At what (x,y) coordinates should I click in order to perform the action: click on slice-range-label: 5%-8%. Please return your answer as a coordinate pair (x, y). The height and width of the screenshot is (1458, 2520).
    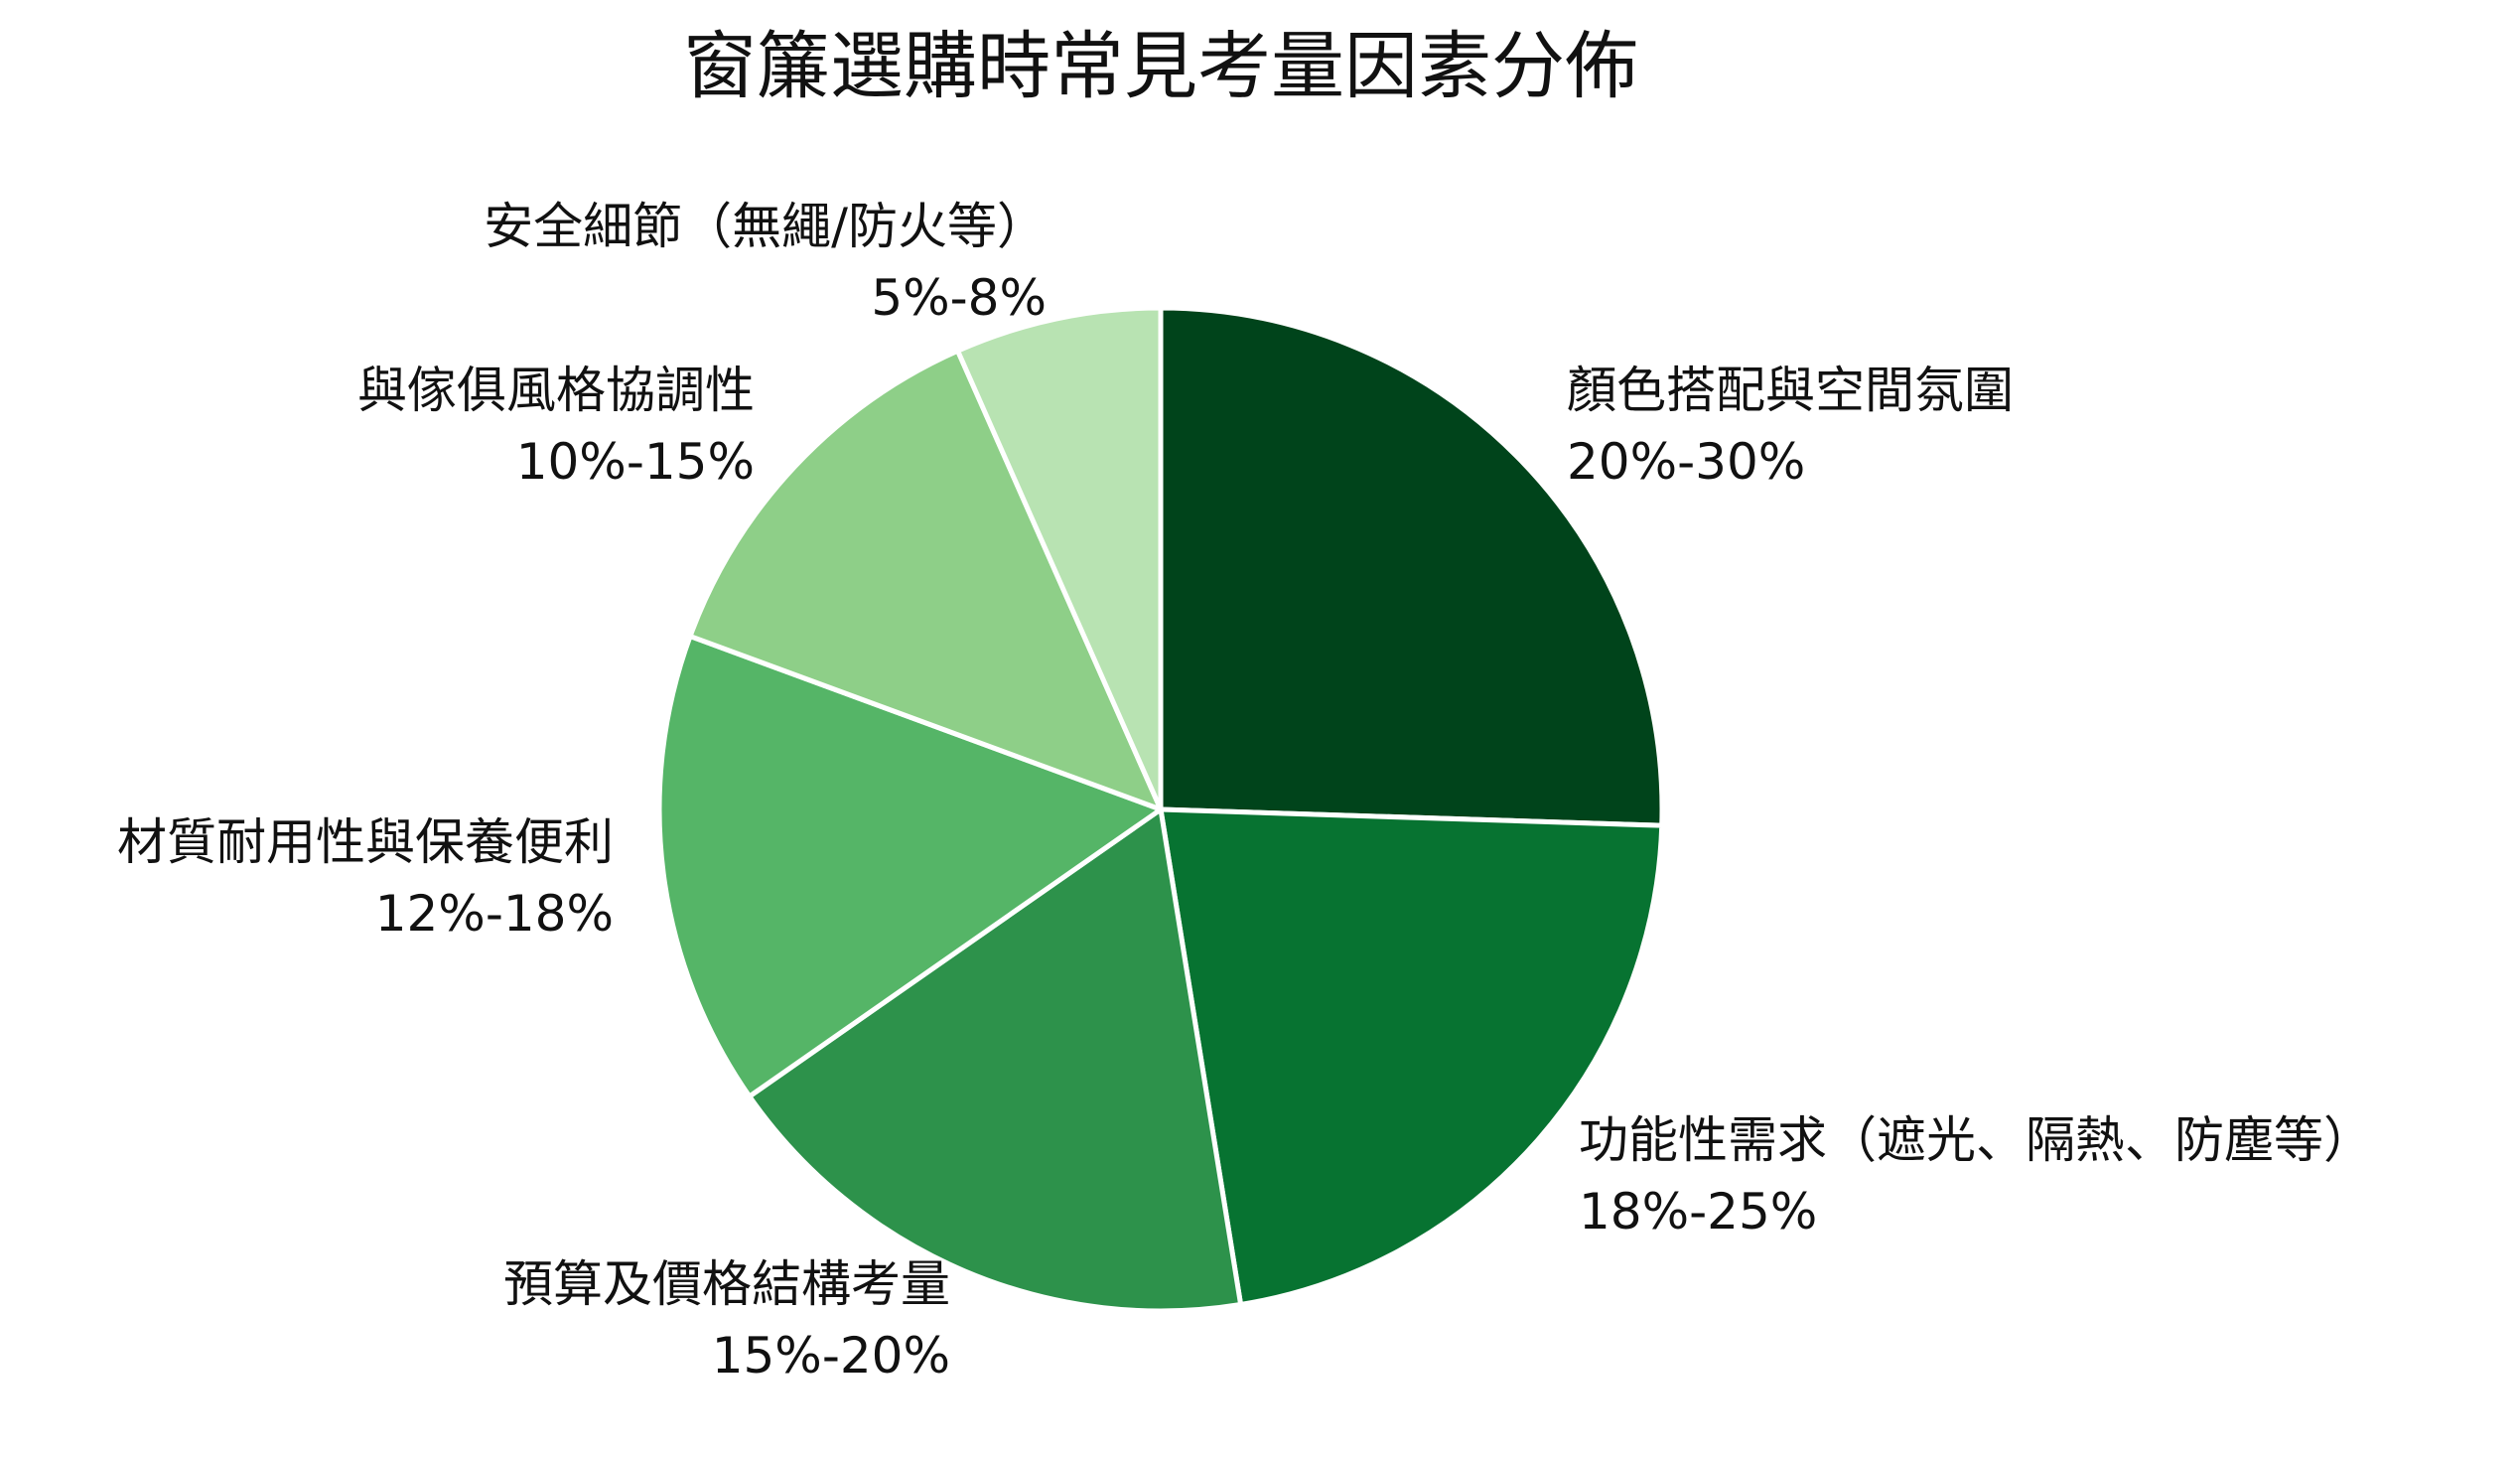
    Looking at the image, I should click on (959, 298).